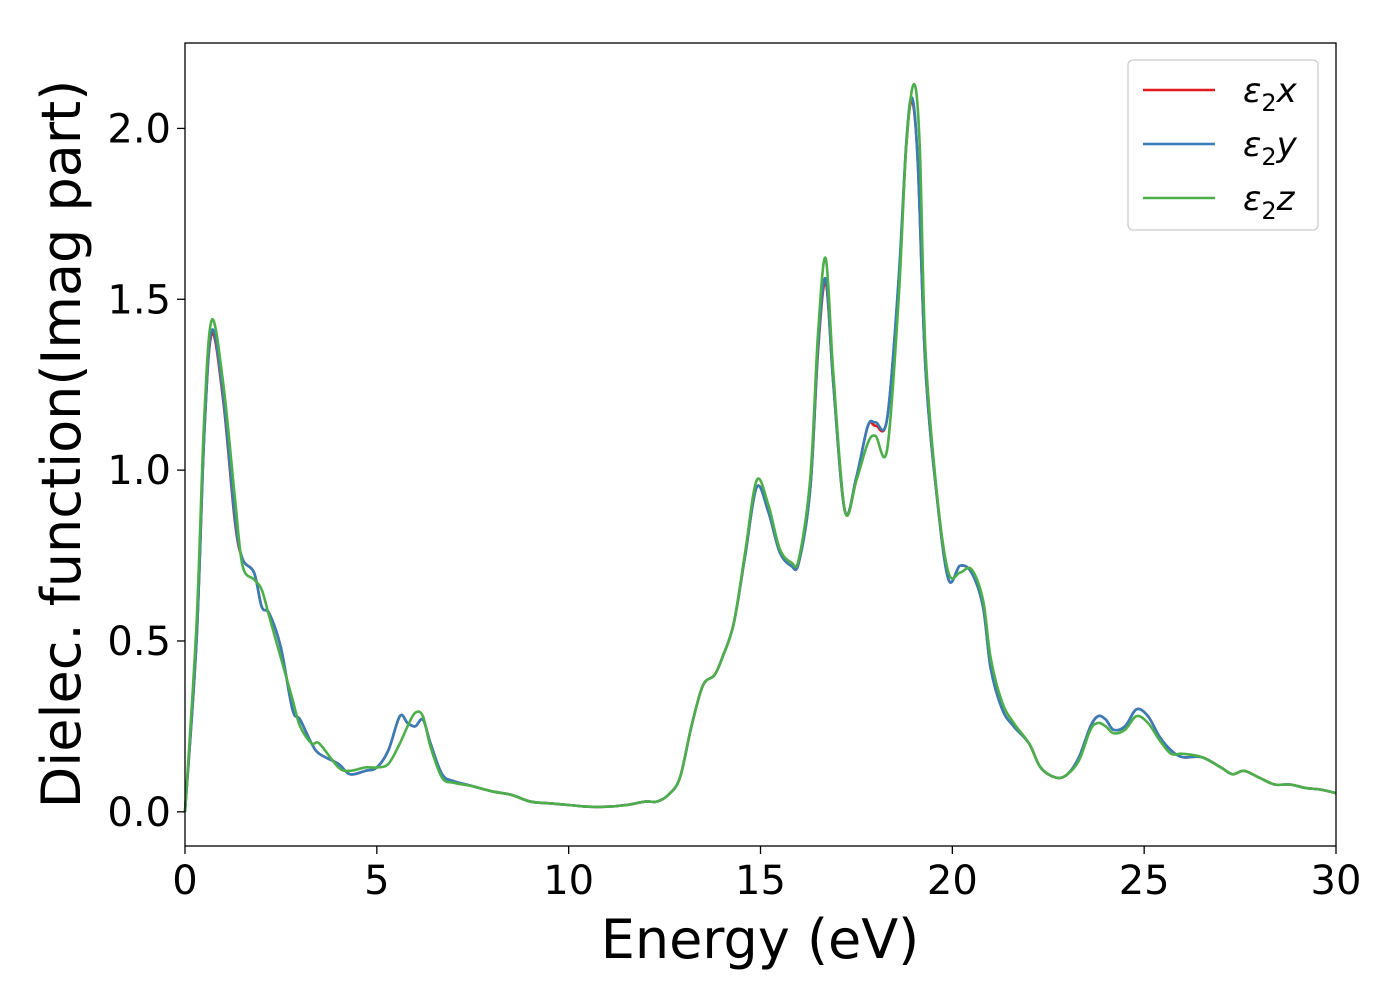  Describe the element at coordinates (568, 881) in the screenshot. I see `x-tick-label: 10` at that location.